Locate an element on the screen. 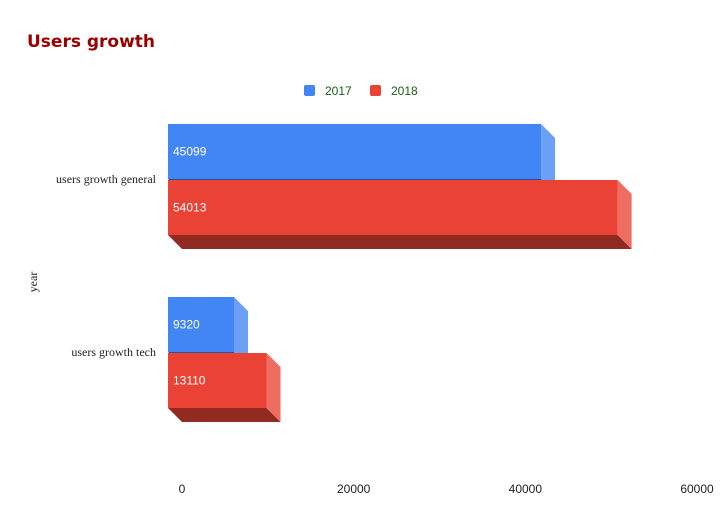  legend-label-2018: 2018 is located at coordinates (404, 91).